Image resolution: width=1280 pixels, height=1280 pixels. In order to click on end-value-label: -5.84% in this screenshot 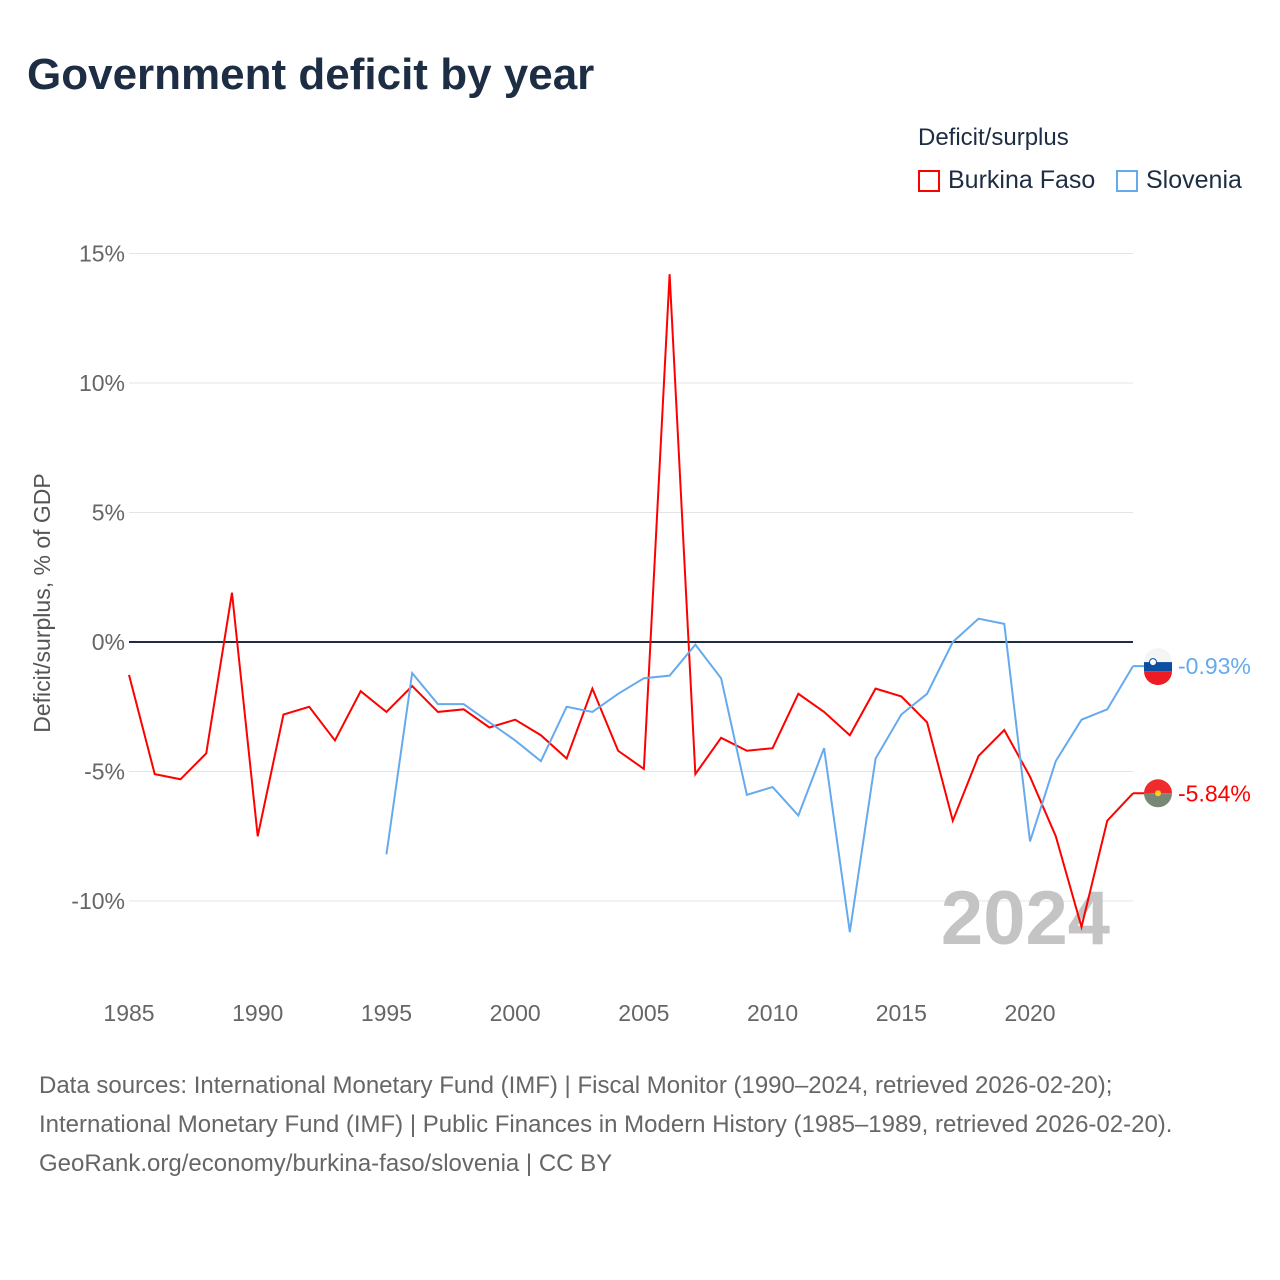, I will do `click(1214, 793)`.